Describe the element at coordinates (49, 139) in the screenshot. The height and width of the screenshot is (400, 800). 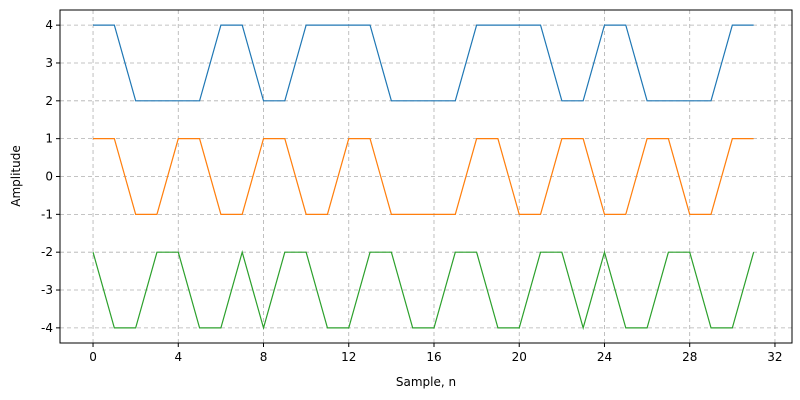
I see `y-tick-label: 1` at that location.